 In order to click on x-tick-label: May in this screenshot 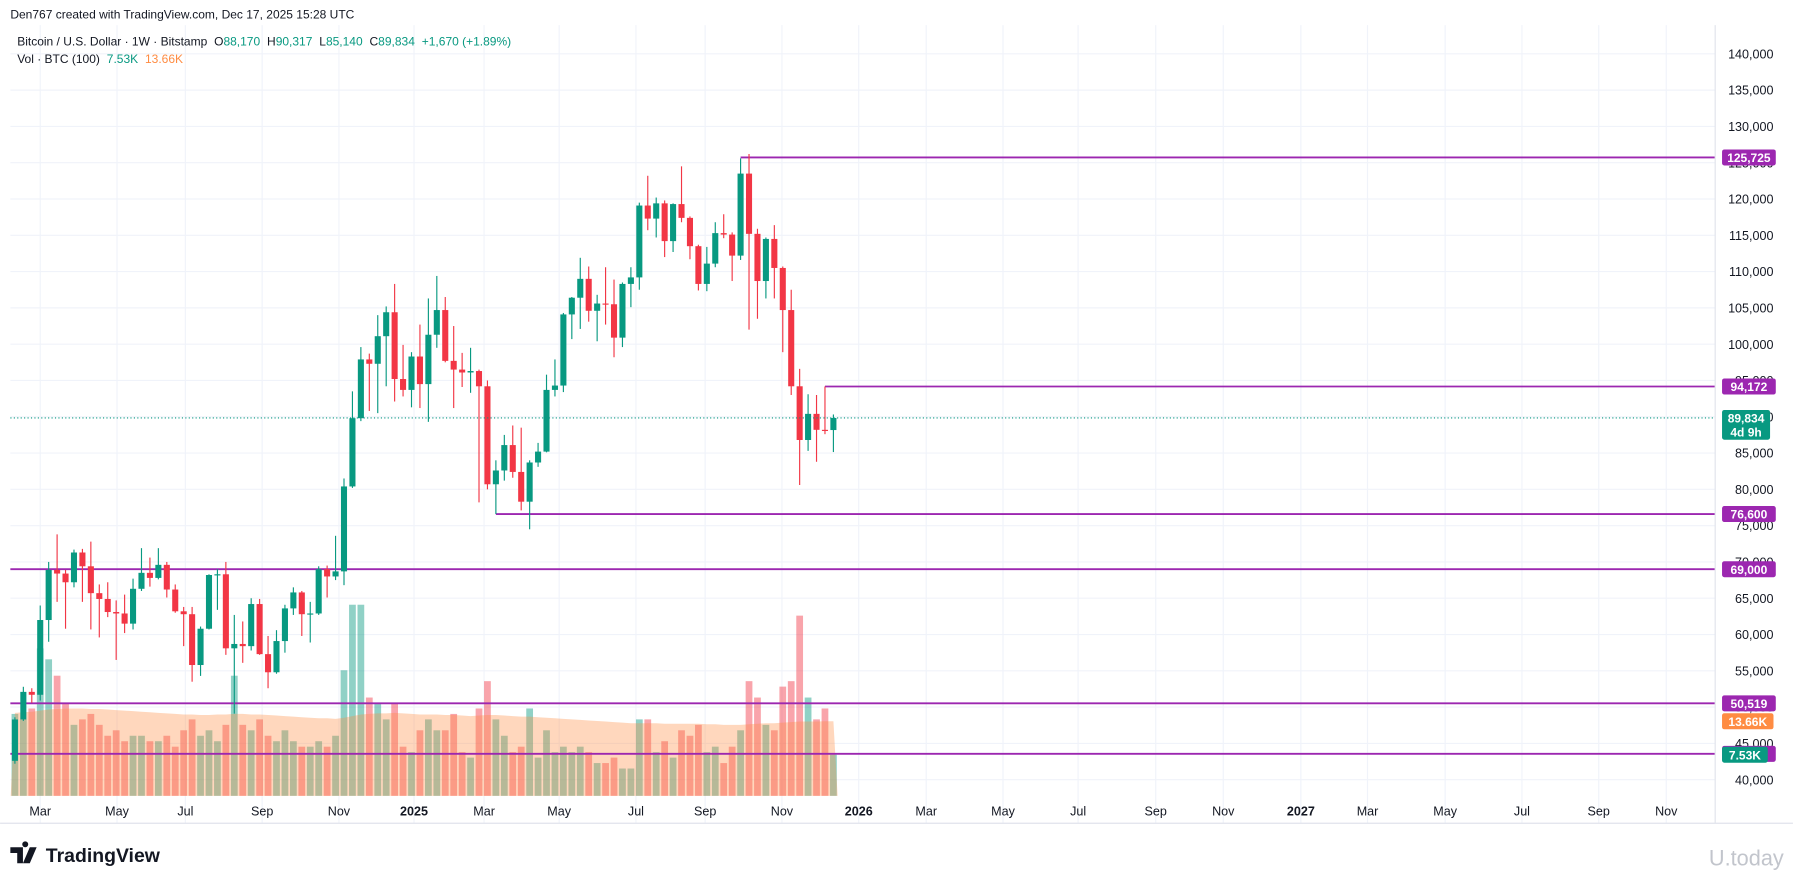, I will do `click(1003, 811)`.